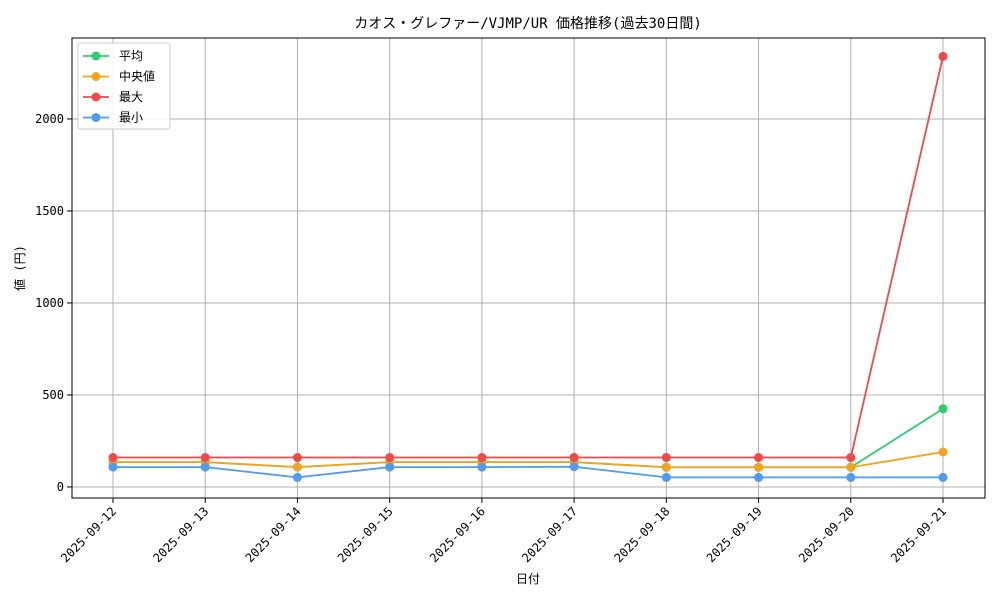  Describe the element at coordinates (49, 119) in the screenshot. I see `y-tick-label: 2000` at that location.